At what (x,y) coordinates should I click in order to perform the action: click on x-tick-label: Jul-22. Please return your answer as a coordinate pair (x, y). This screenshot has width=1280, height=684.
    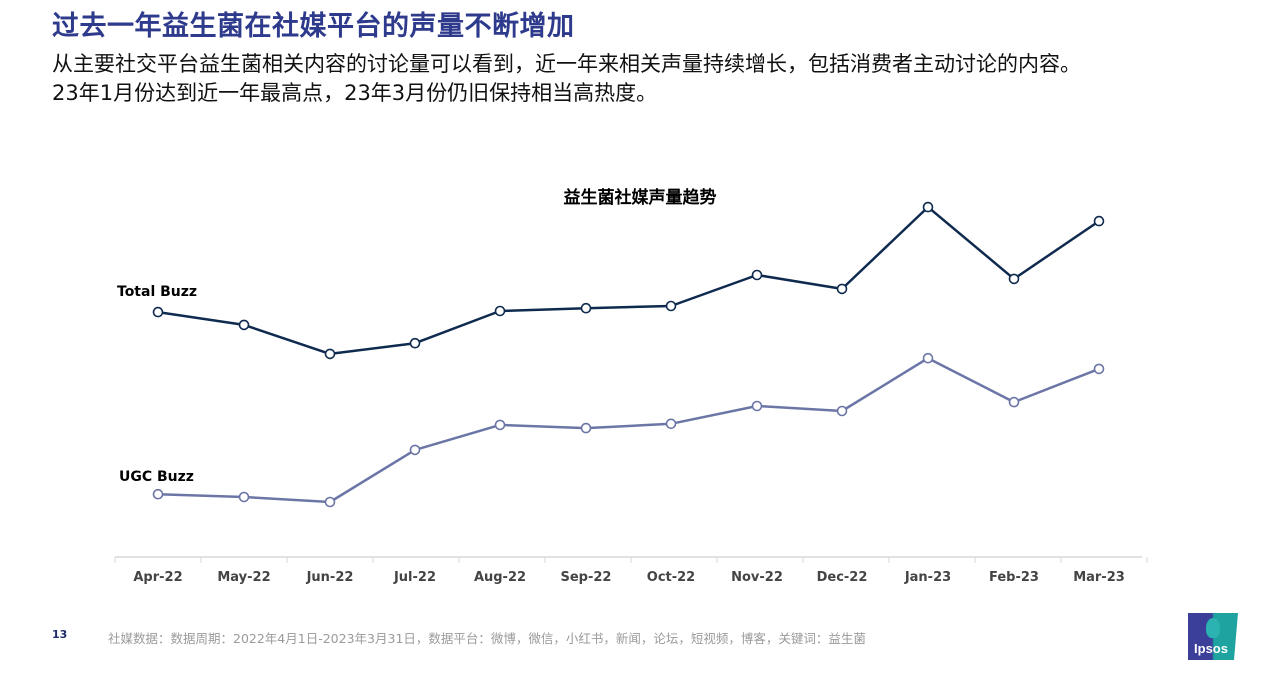
    Looking at the image, I should click on (415, 577).